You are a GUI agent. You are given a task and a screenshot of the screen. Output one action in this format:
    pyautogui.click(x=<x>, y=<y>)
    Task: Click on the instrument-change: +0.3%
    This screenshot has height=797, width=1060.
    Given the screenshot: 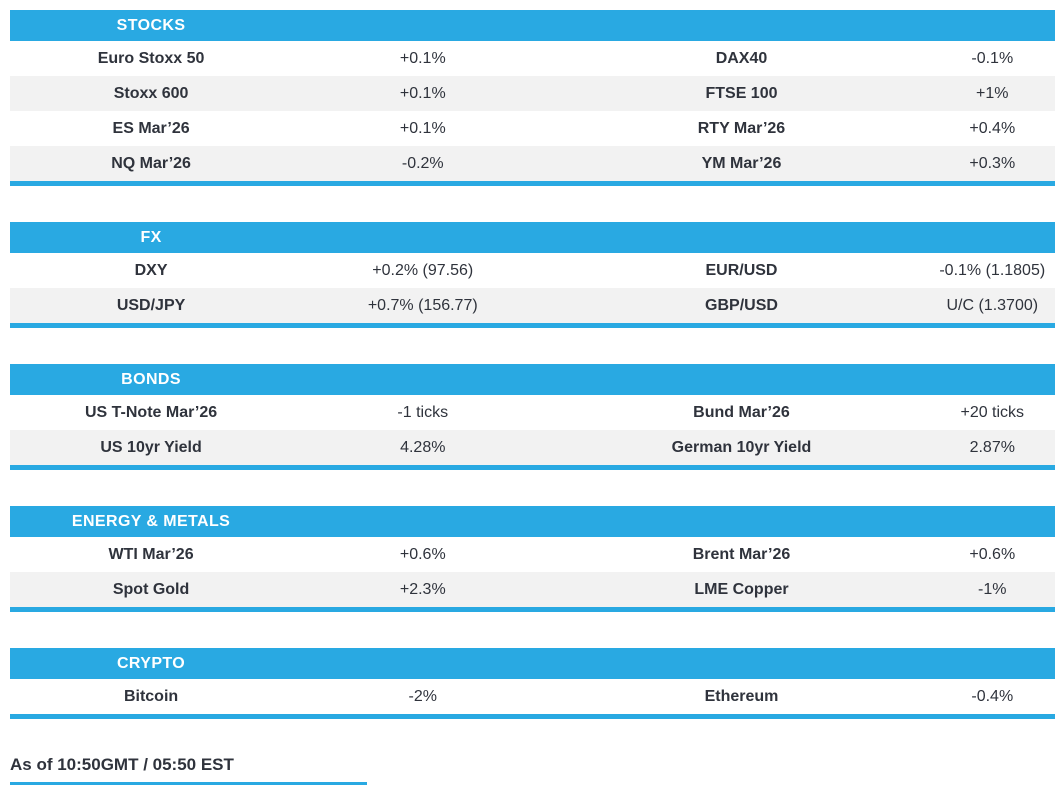 What is the action you would take?
    pyautogui.click(x=992, y=163)
    